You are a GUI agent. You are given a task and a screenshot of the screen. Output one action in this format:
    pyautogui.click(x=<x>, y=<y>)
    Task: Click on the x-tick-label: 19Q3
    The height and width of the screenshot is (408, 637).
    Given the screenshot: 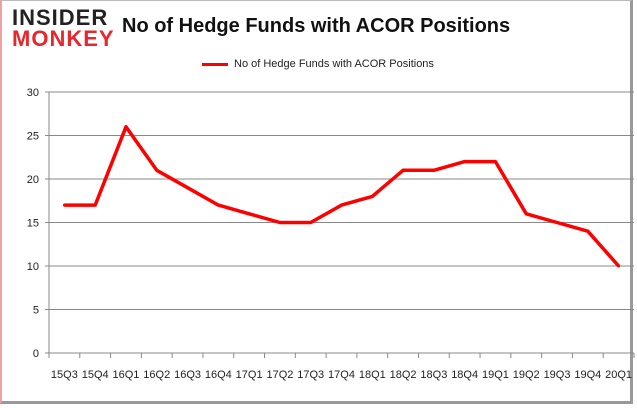 What is the action you would take?
    pyautogui.click(x=557, y=375)
    